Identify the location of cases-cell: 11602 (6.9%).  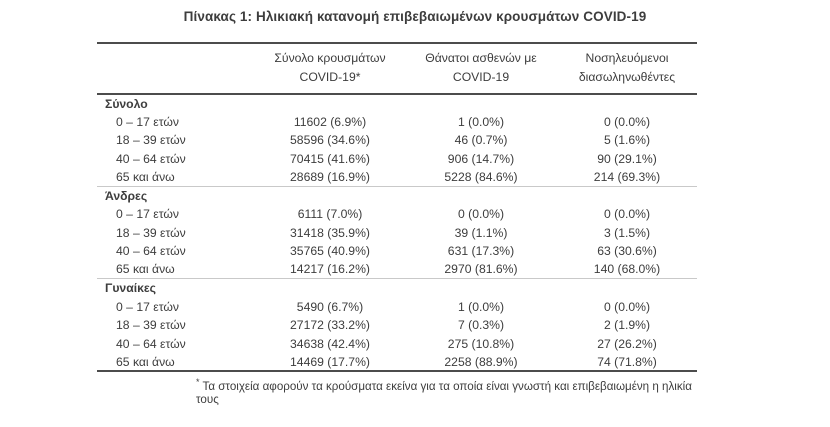
(330, 121).